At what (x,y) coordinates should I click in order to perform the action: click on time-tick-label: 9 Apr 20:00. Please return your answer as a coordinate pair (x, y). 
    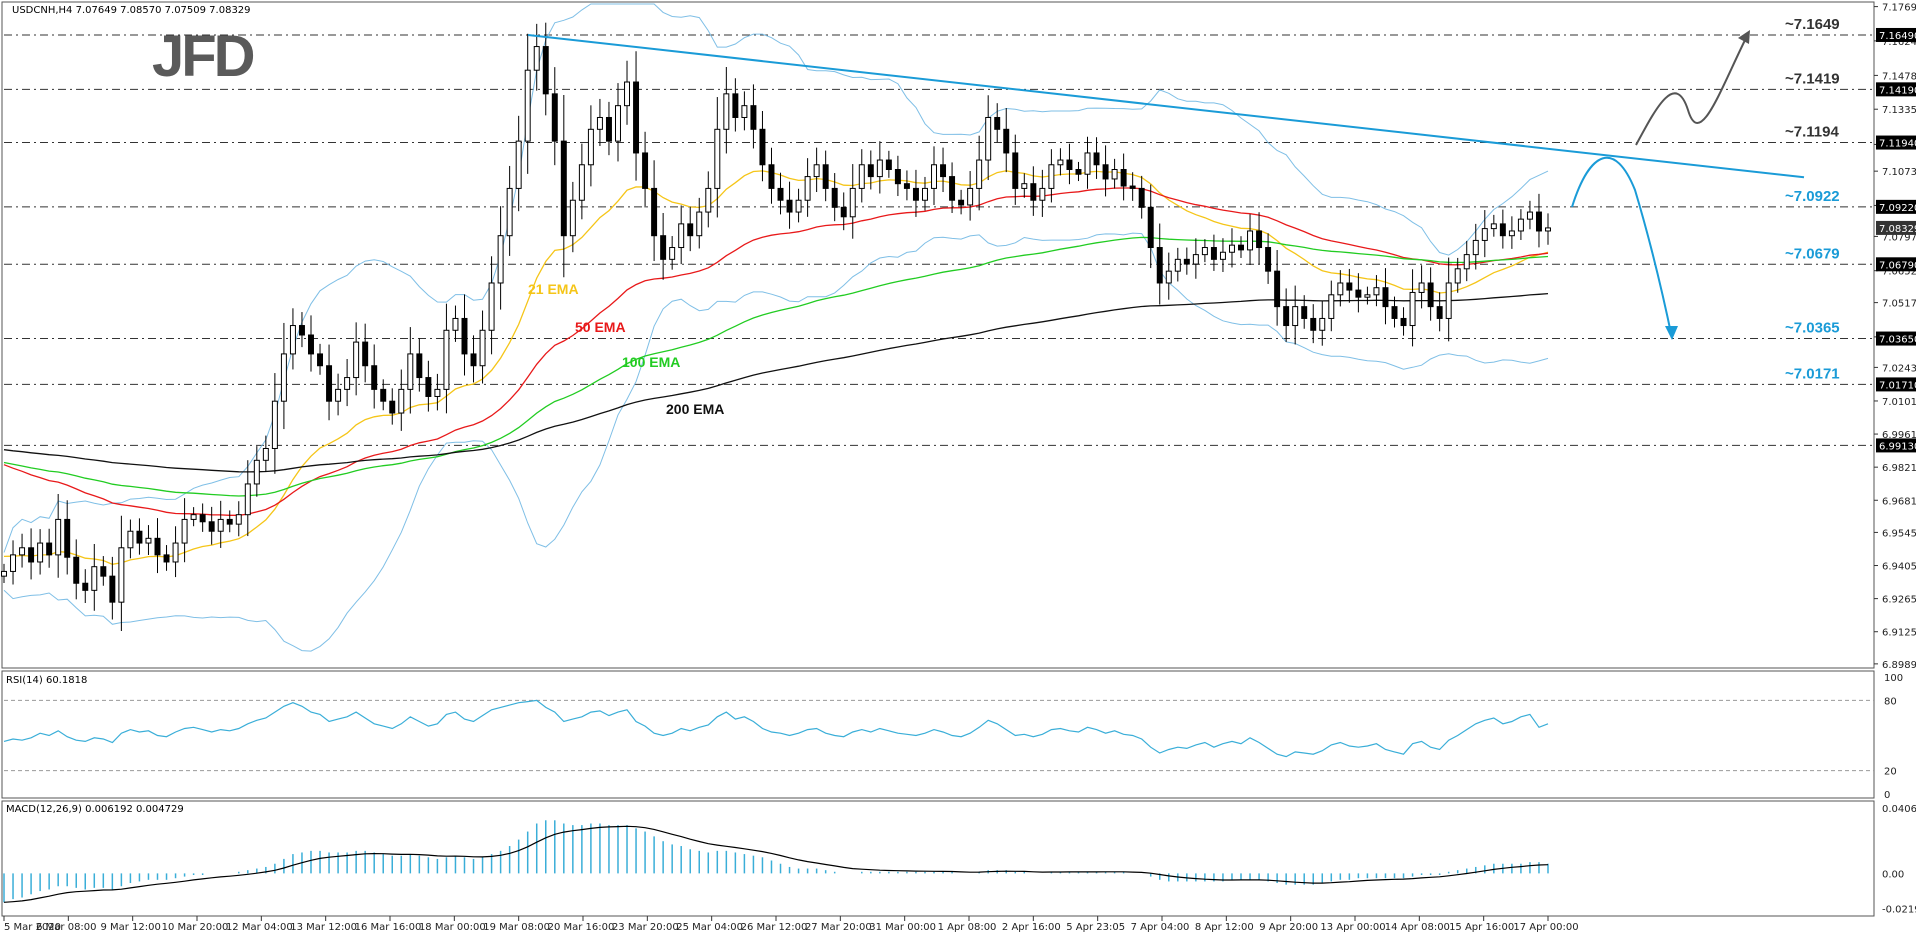
    Looking at the image, I should click on (1288, 927).